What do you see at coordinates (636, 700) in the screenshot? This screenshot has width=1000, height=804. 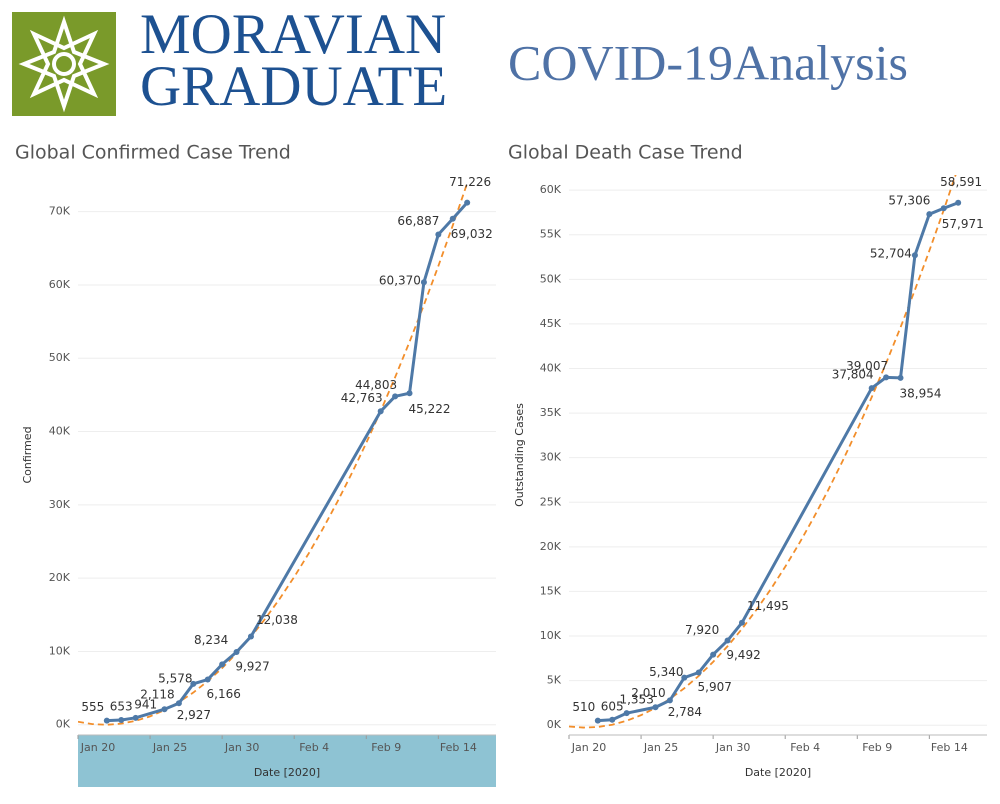 I see `data-label: 1,353` at bounding box center [636, 700].